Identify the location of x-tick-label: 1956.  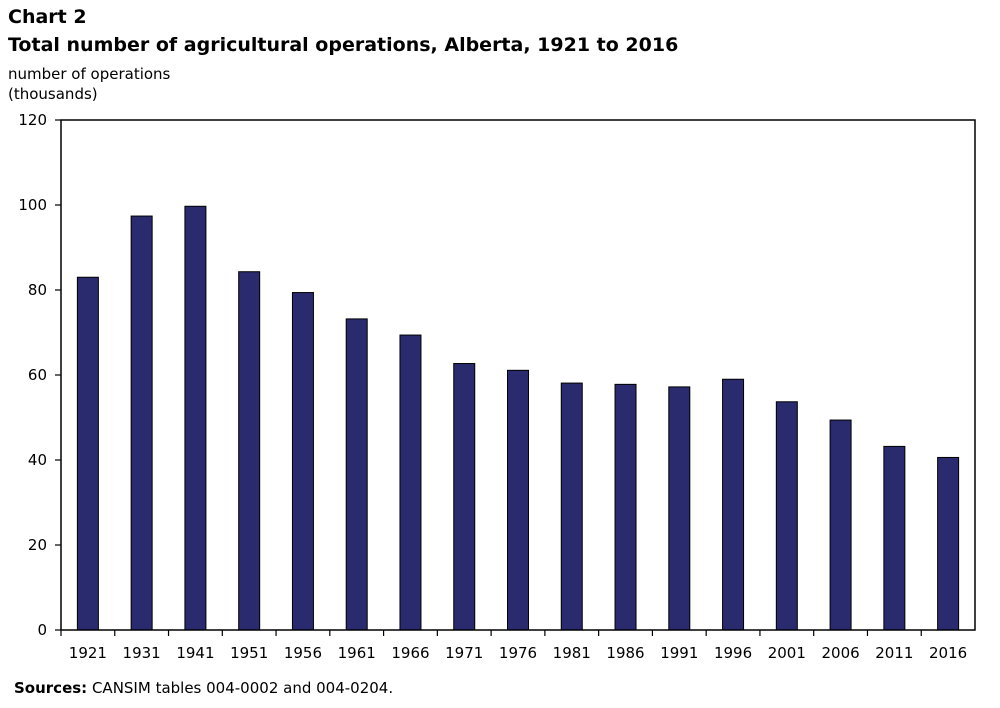
(303, 653).